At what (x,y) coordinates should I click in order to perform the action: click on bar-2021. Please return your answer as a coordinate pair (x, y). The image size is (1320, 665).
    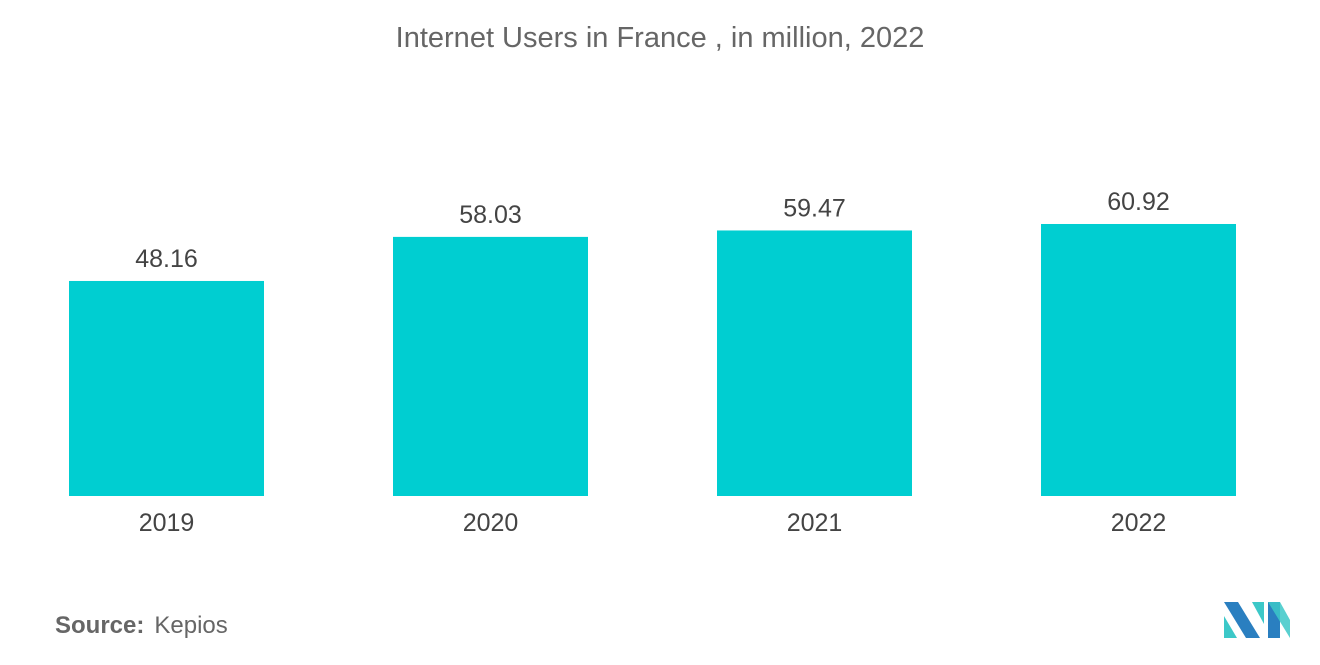
    Looking at the image, I should click on (814, 363).